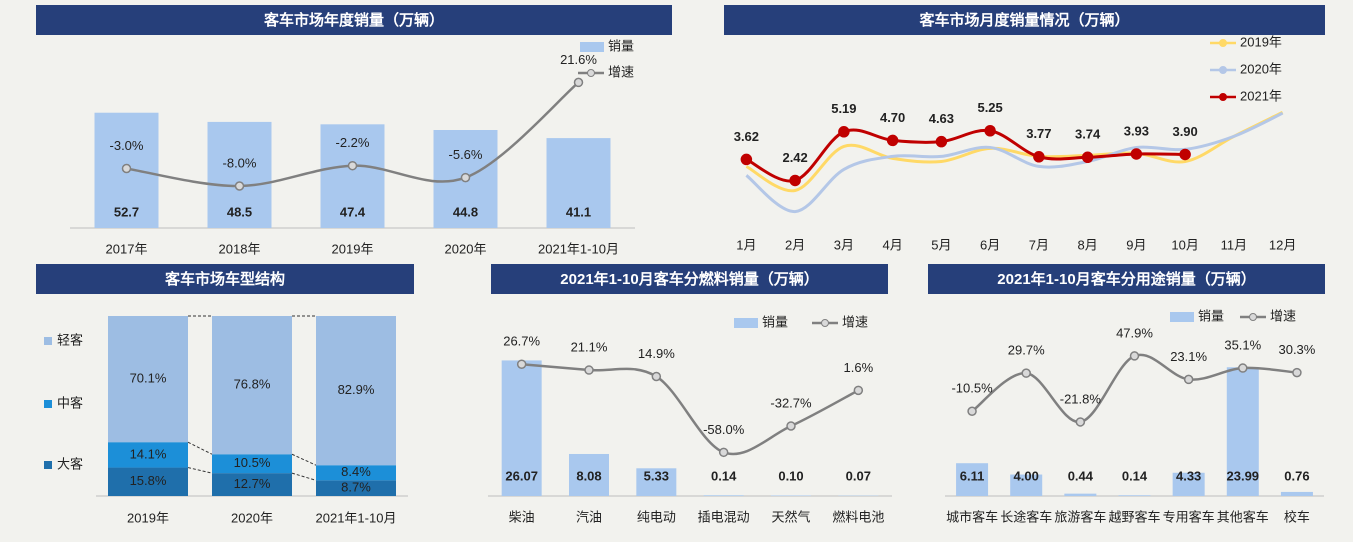 The height and width of the screenshot is (542, 1353). Describe the element at coordinates (589, 346) in the screenshot. I see `data-label: 21.1%` at that location.